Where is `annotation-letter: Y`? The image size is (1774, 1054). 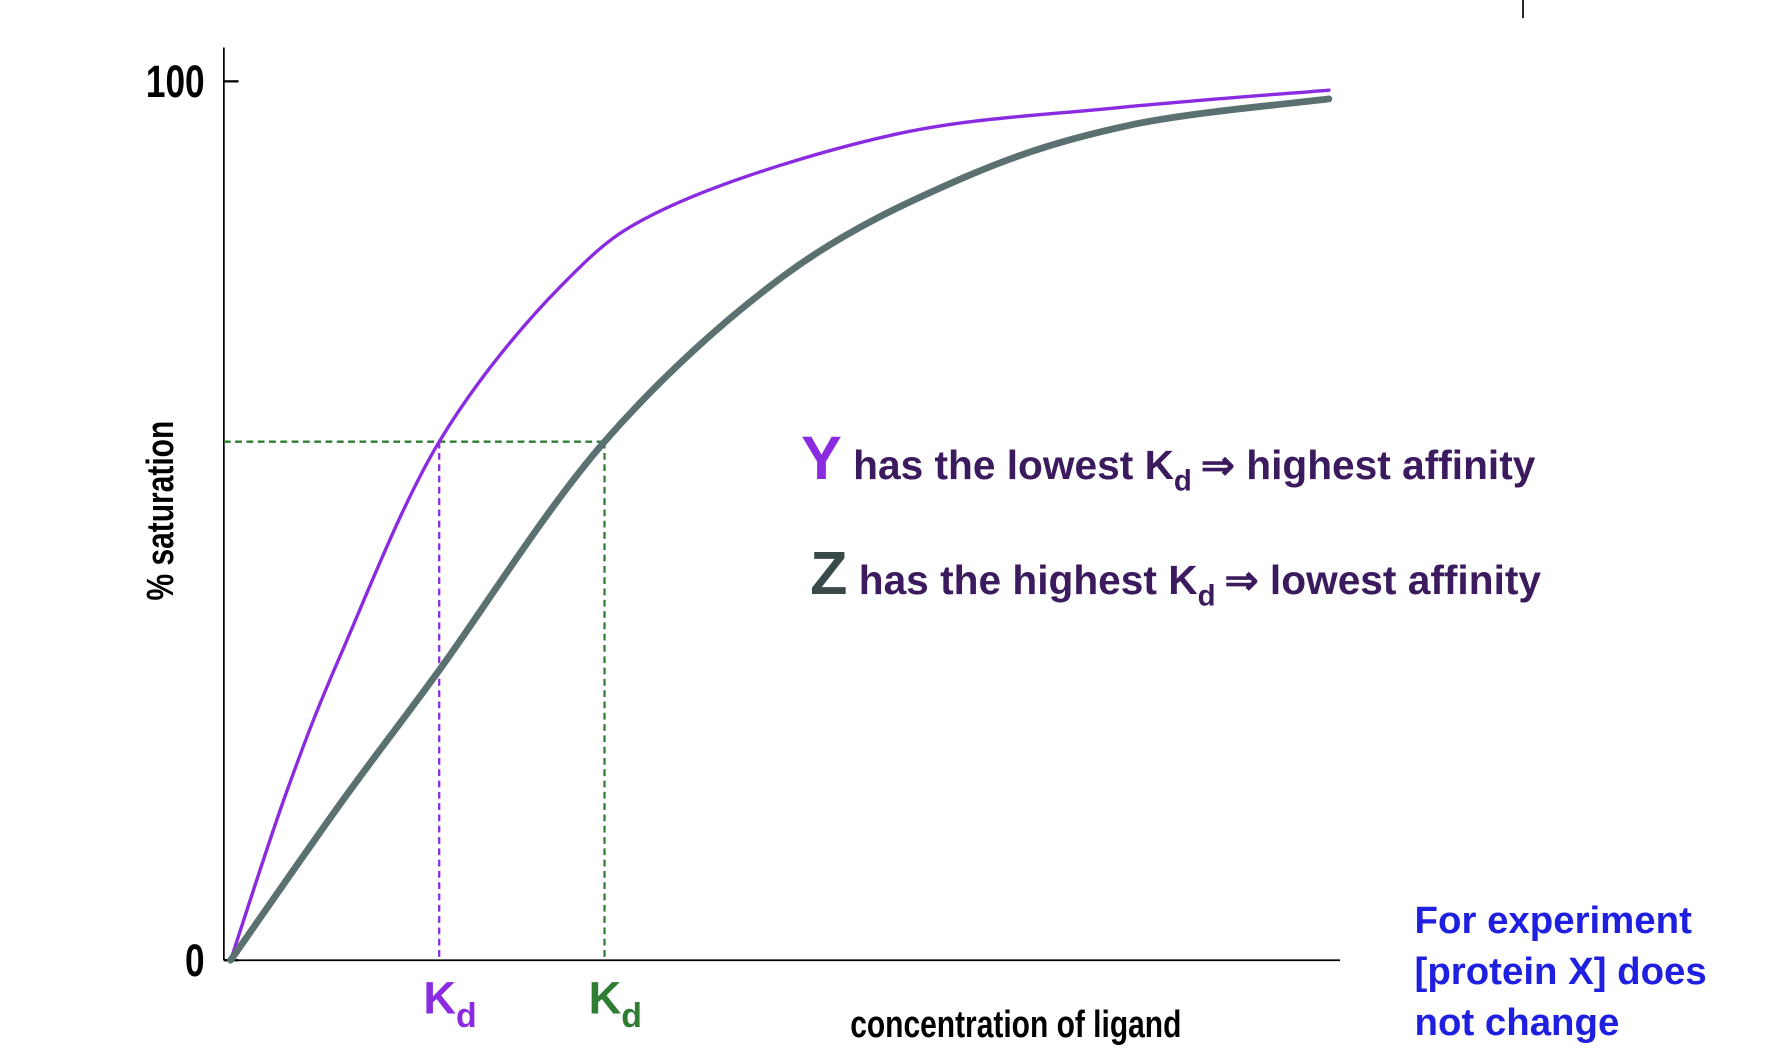 annotation-letter: Y is located at coordinates (821, 458).